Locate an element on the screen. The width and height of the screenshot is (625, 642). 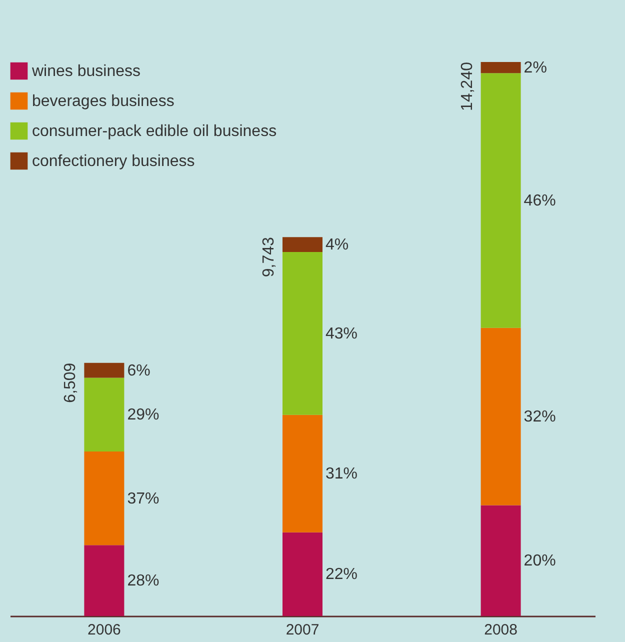
x-tick-label: 2008 is located at coordinates (501, 630).